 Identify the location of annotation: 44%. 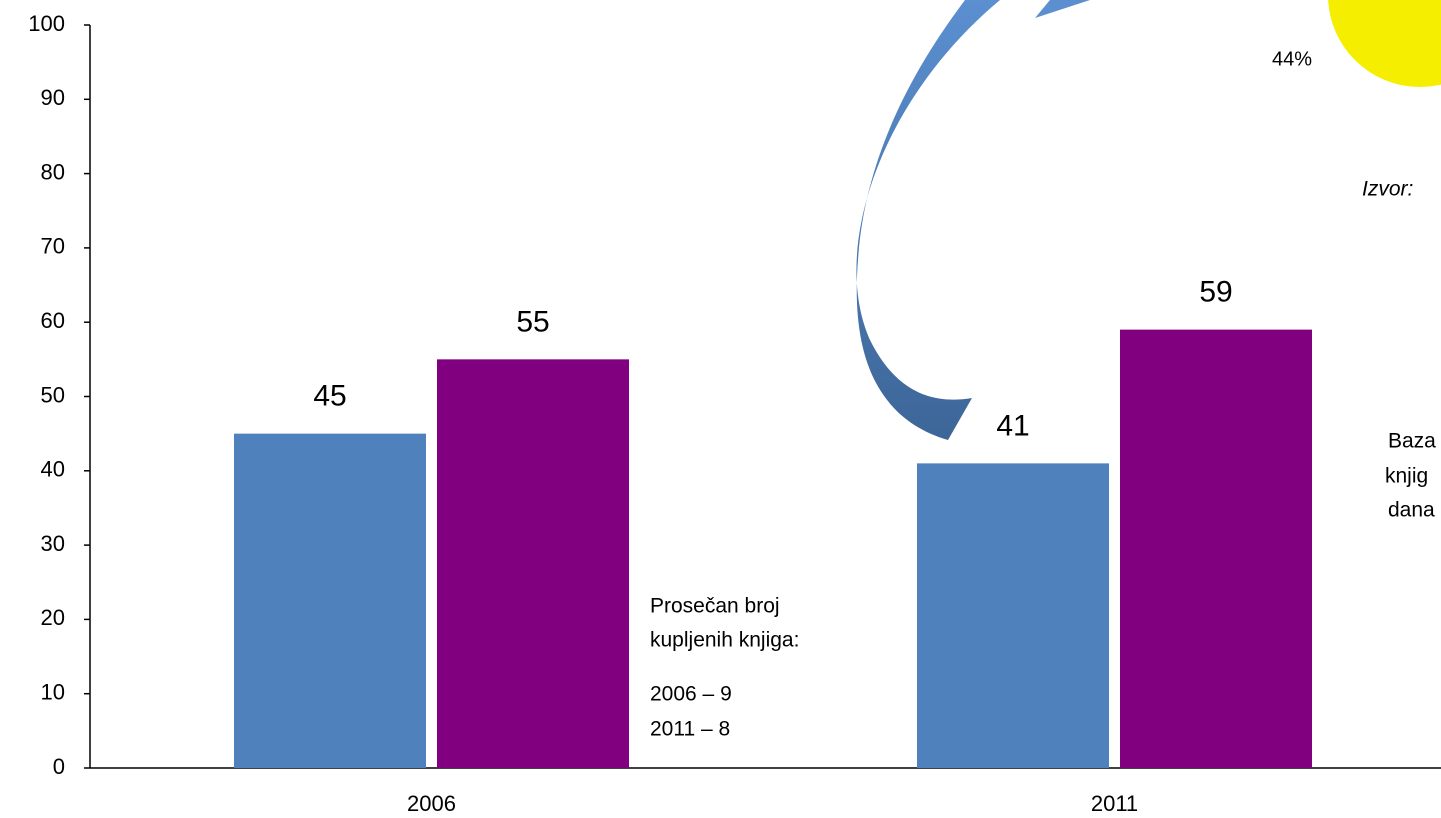
(1292, 59).